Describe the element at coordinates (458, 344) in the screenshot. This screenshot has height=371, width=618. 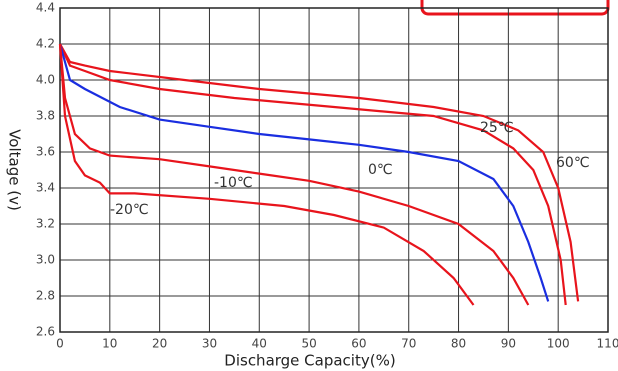
I see `x-tick-label: 80` at that location.